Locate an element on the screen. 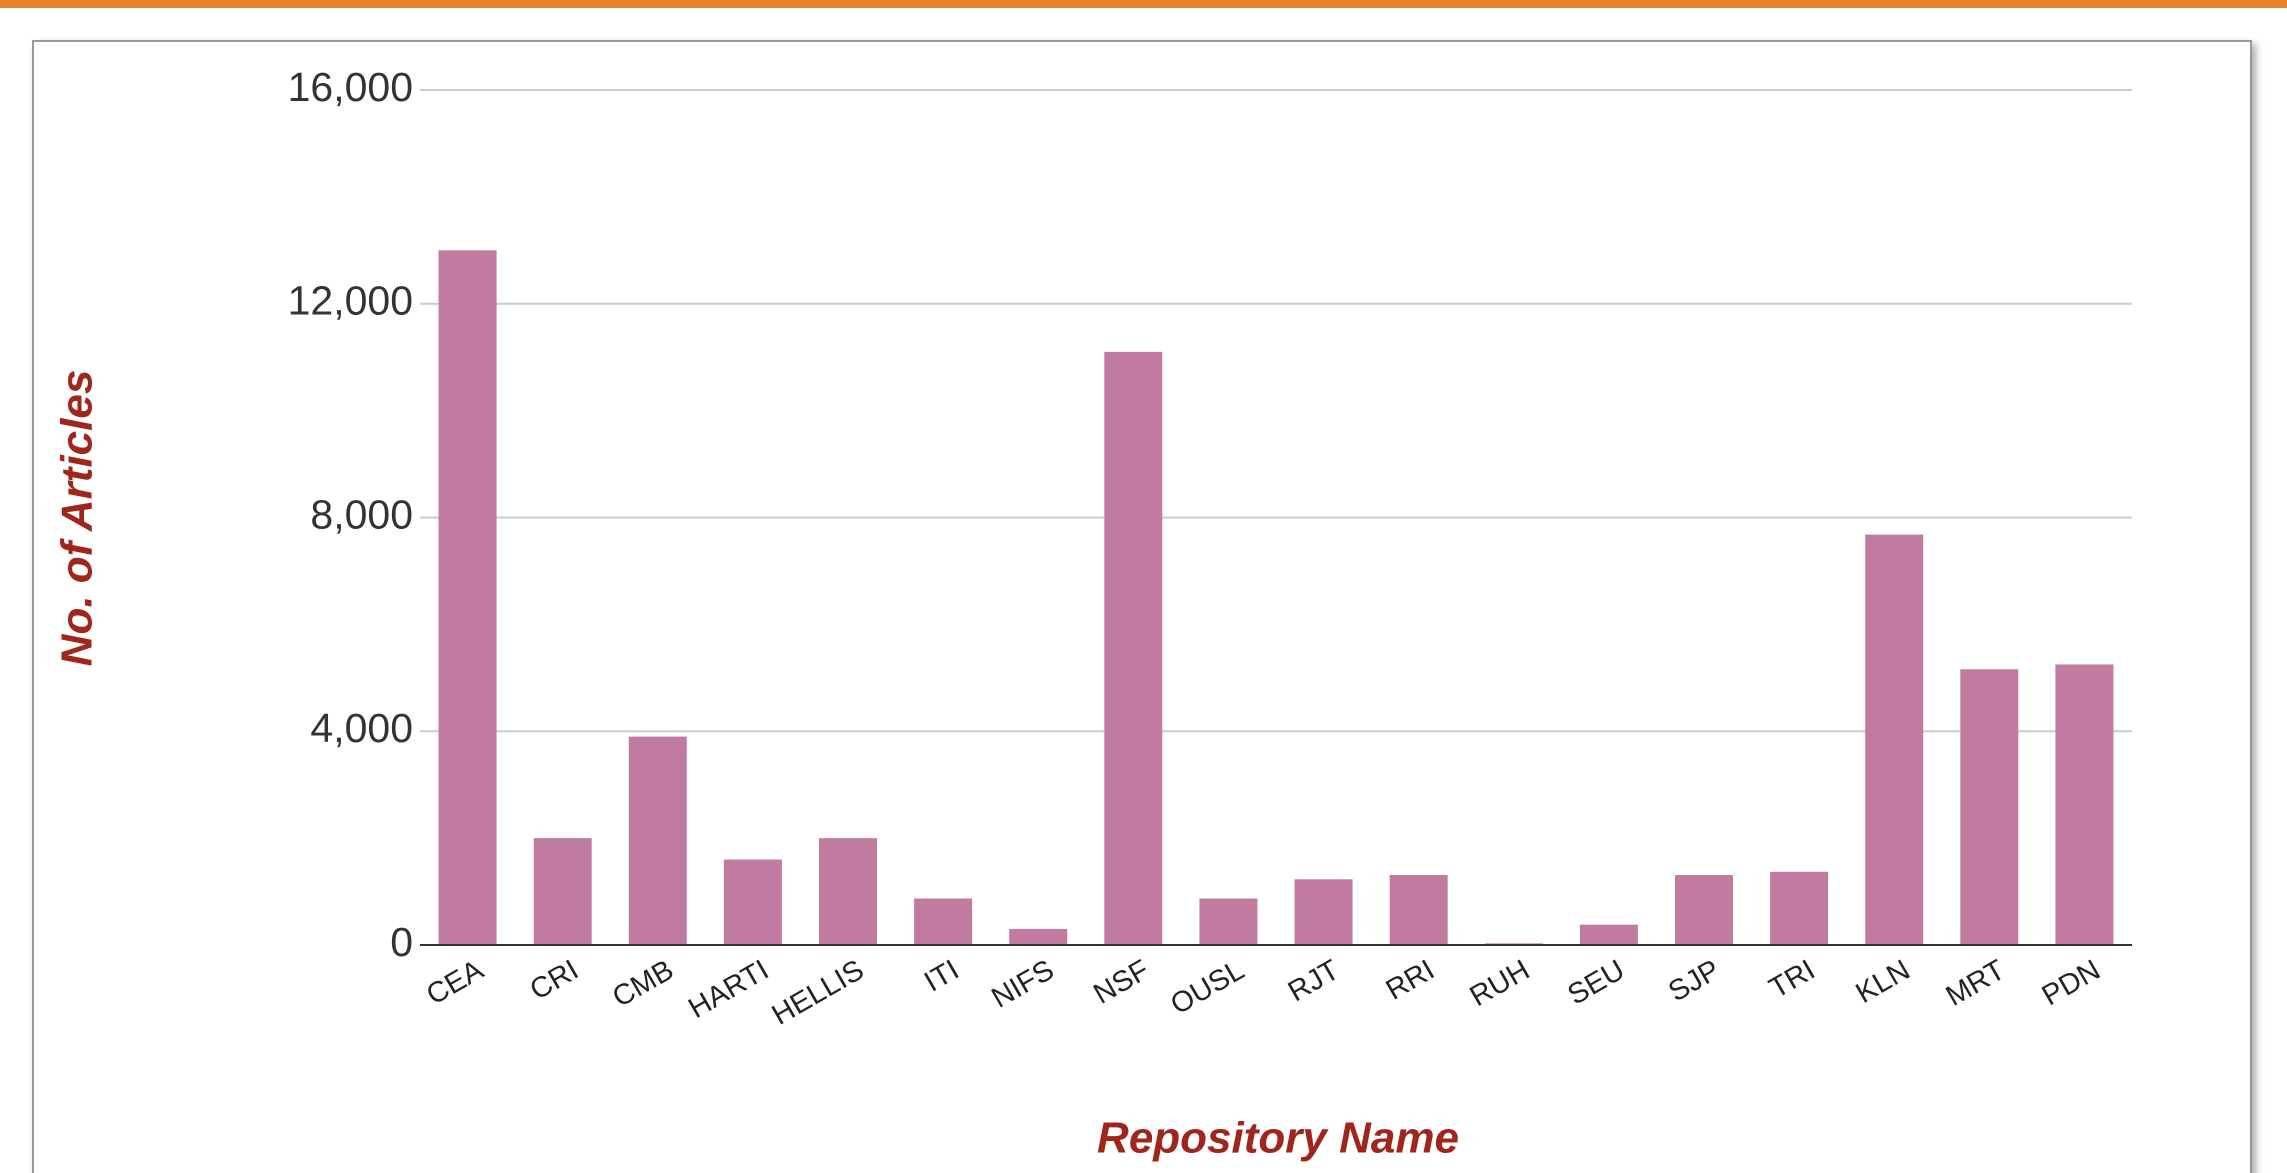  x-axis-title: Repository Name is located at coordinates (1278, 1138).